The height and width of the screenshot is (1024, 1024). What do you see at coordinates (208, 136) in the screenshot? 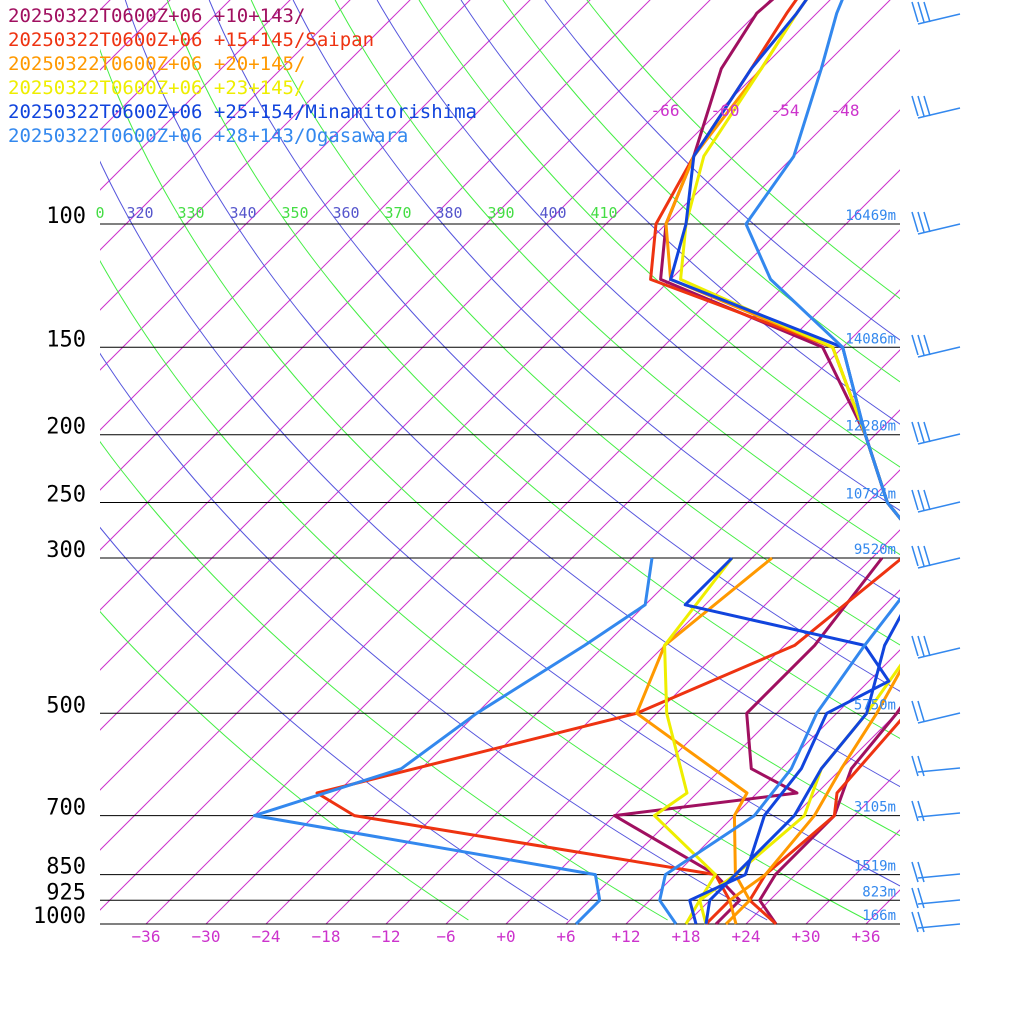
I see `legend-entry: 20250322T0600Z+06 +28+143/Ogasawara` at bounding box center [208, 136].